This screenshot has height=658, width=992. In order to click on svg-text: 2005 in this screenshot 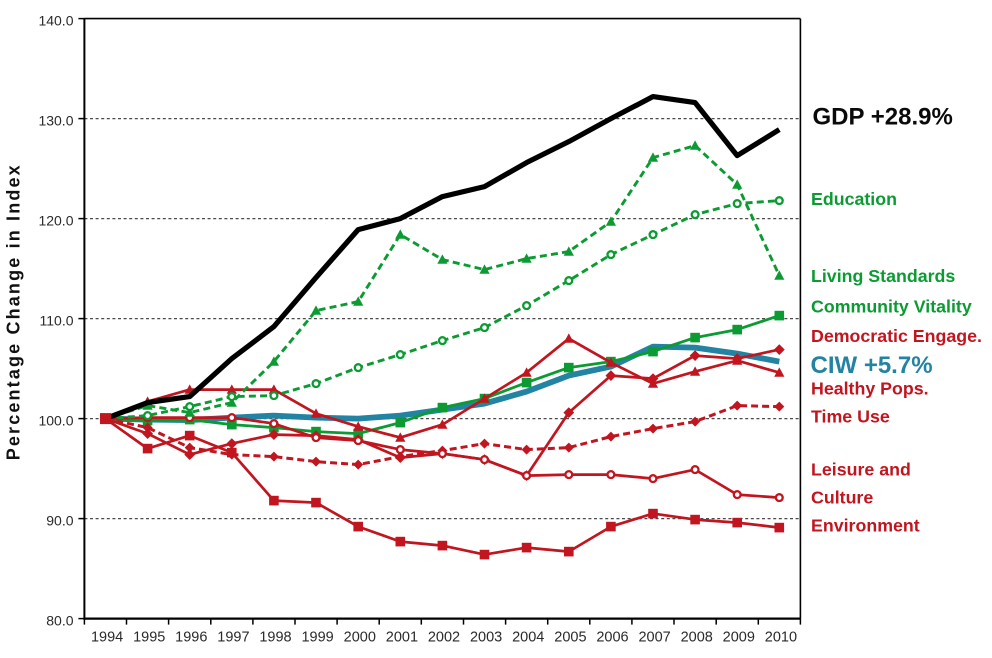, I will do `click(570, 638)`.